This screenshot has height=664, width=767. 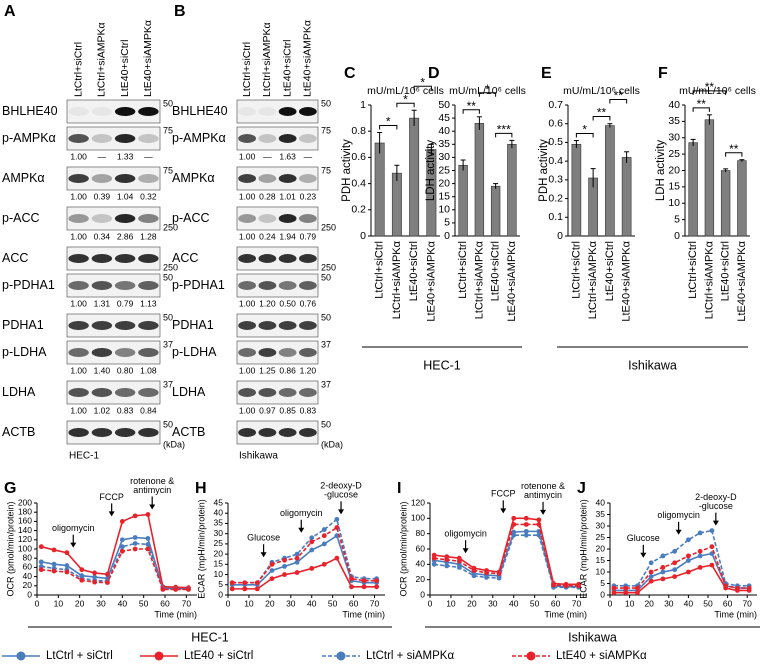 What do you see at coordinates (102, 156) in the screenshot?
I see `quantification: —` at bounding box center [102, 156].